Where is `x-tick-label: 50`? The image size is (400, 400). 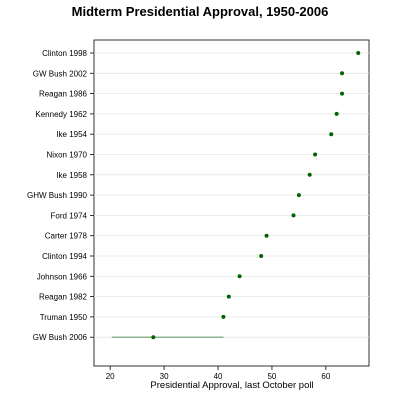
x-tick-label: 50 is located at coordinates (271, 376).